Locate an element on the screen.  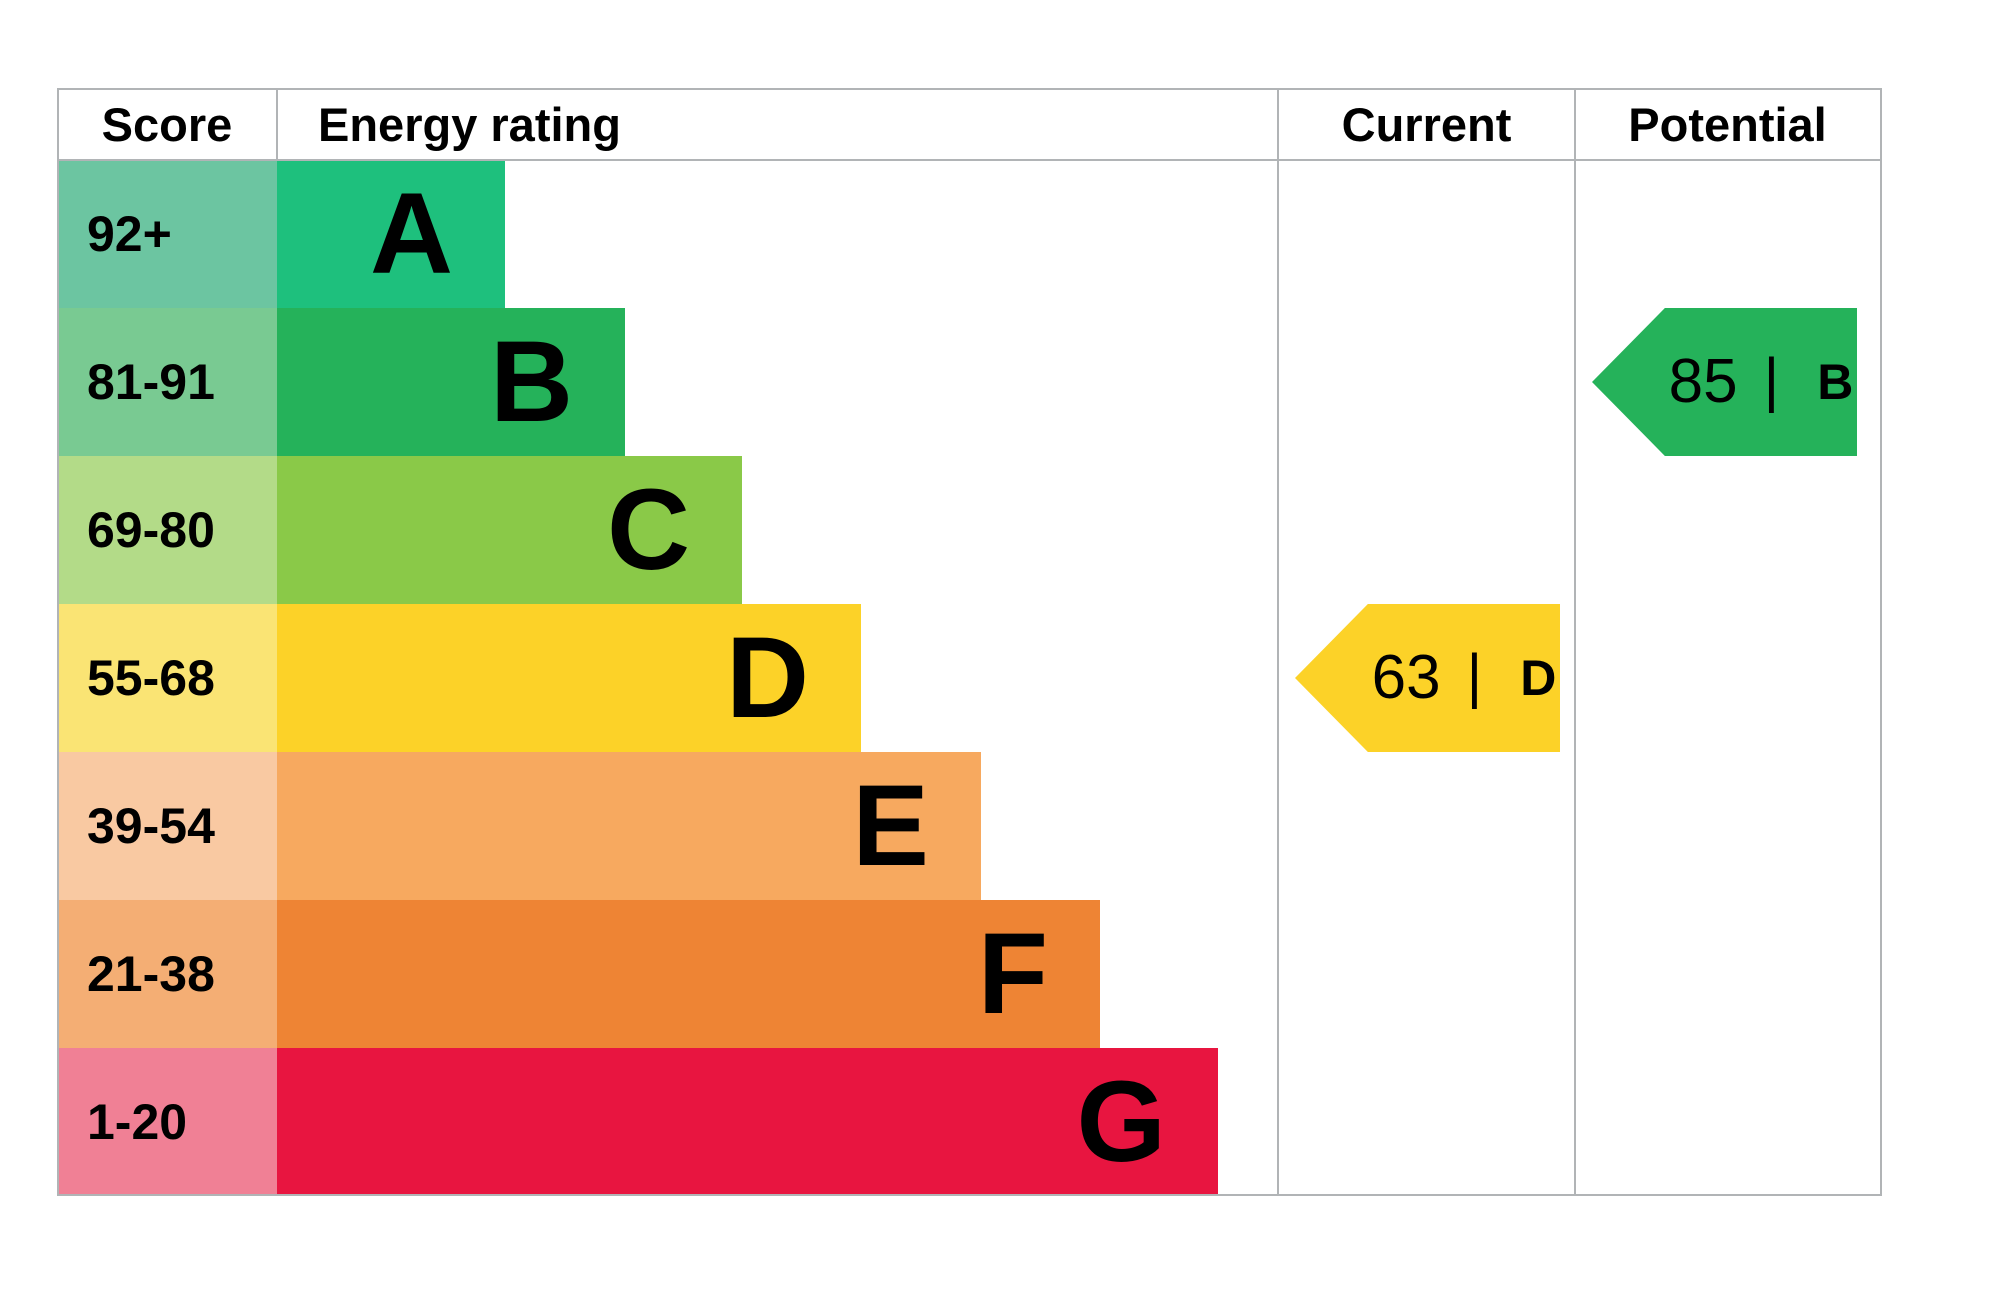
band-letter-c: C is located at coordinates (648, 529).